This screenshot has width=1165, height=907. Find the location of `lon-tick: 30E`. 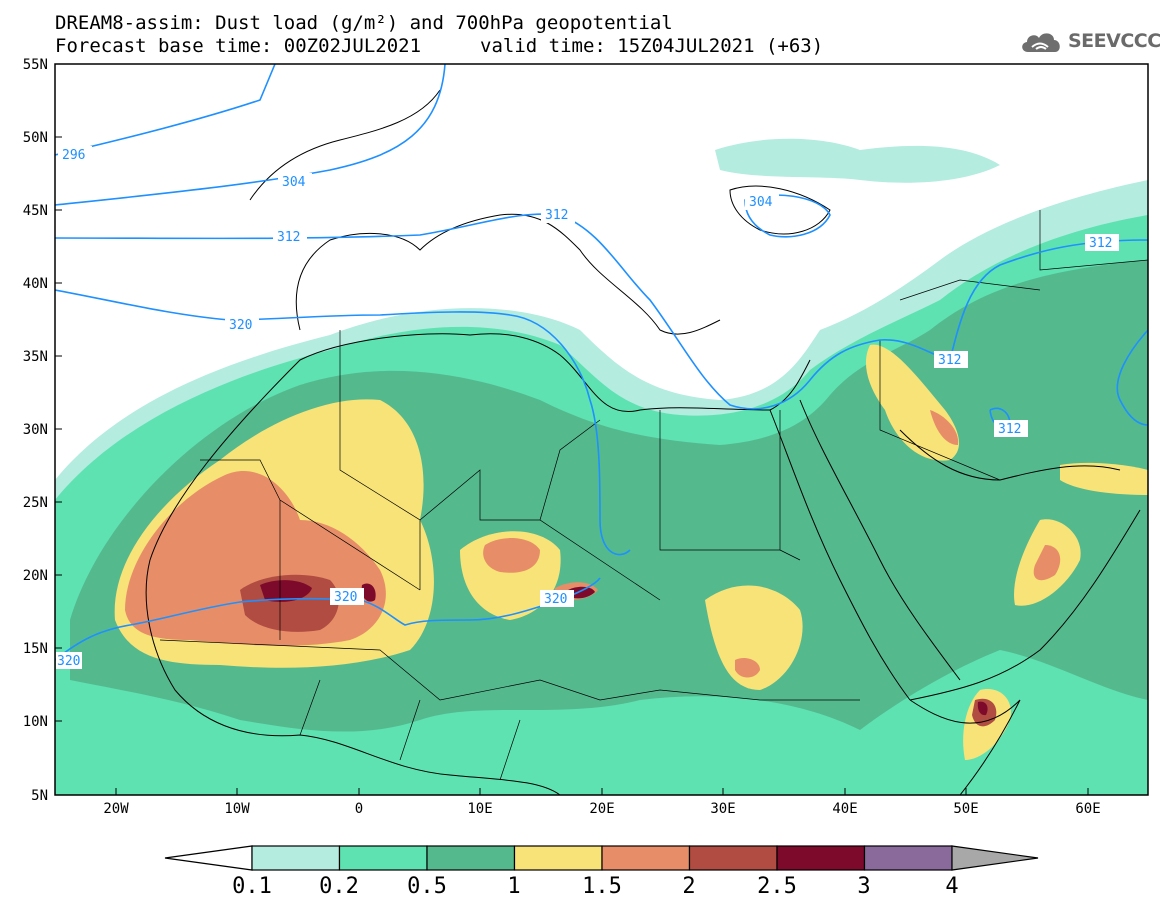

lon-tick: 30E is located at coordinates (723, 802).